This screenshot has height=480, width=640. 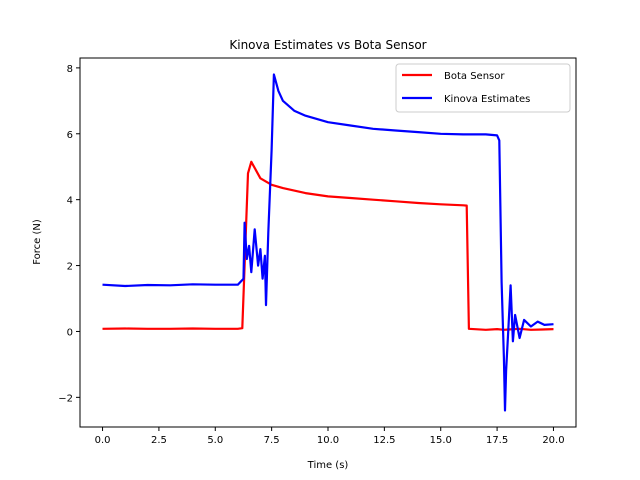 I want to click on y-tick-label: 6, so click(x=70, y=135).